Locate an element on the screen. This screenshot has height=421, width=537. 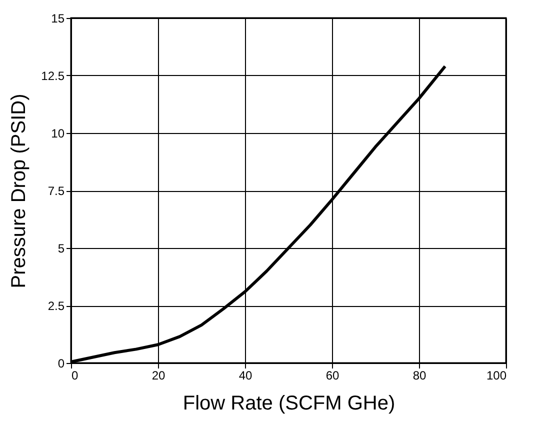
x-tick-label: 20 is located at coordinates (159, 375).